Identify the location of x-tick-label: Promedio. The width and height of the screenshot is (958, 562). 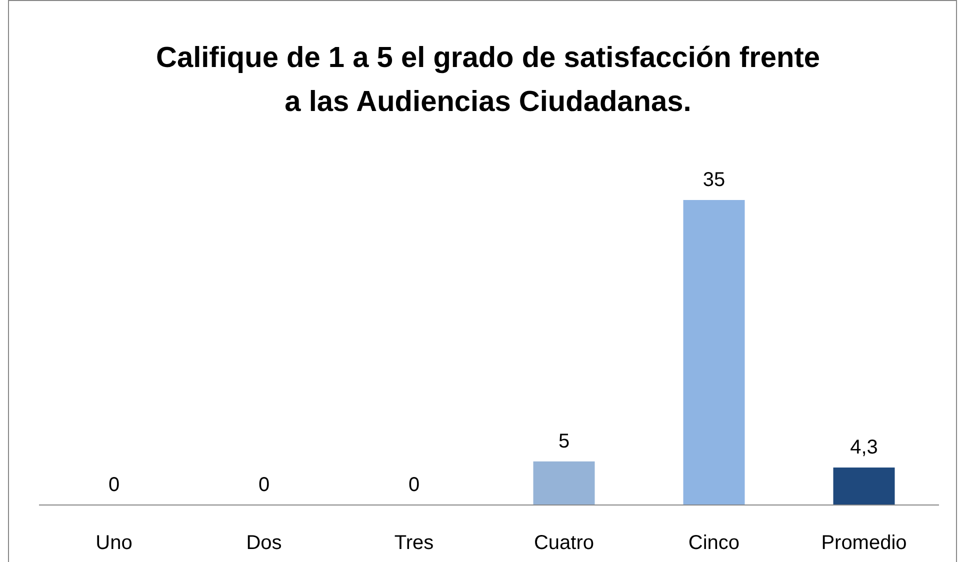
(864, 543).